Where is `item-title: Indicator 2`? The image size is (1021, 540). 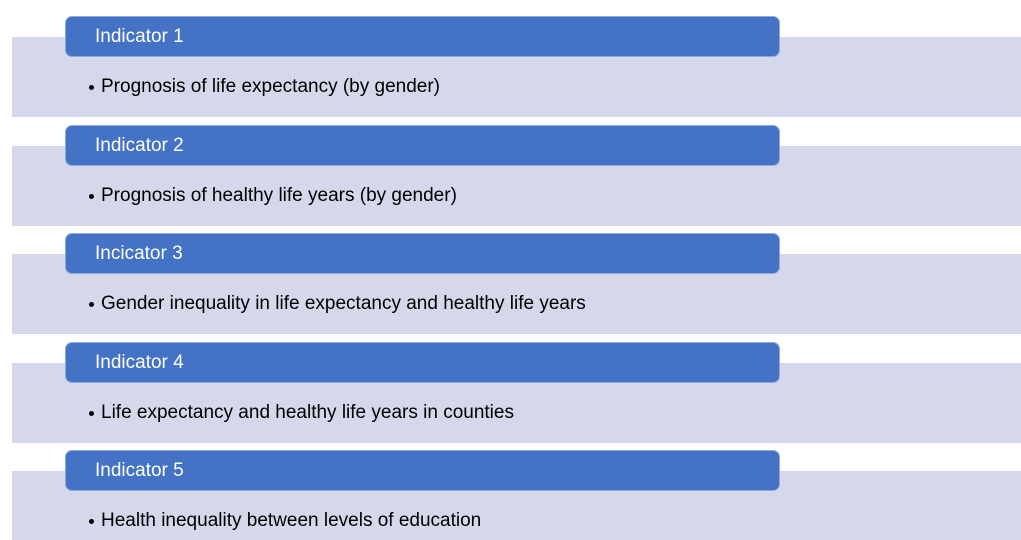
item-title: Indicator 2 is located at coordinates (422, 145).